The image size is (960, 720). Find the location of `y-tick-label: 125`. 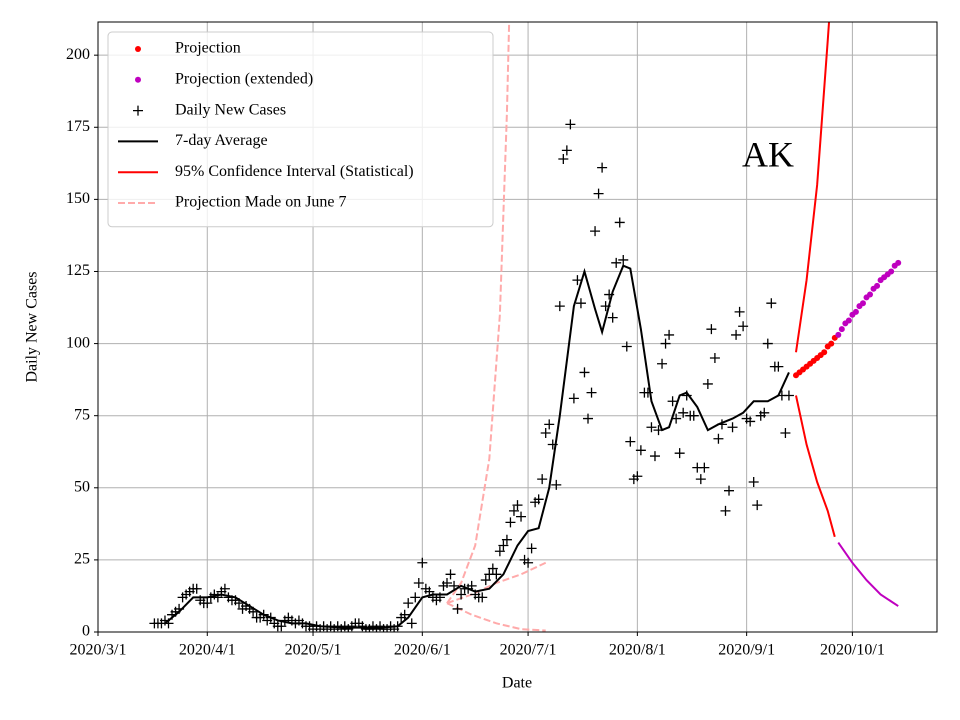

y-tick-label: 125 is located at coordinates (78, 270).